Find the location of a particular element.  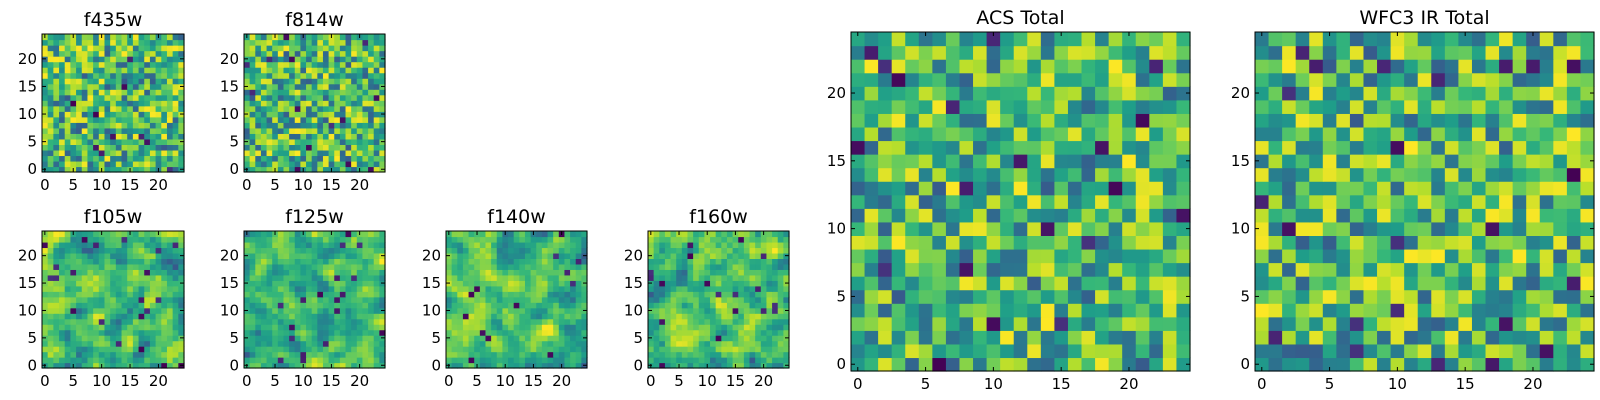

x-tick-label: 15 is located at coordinates (533, 381).